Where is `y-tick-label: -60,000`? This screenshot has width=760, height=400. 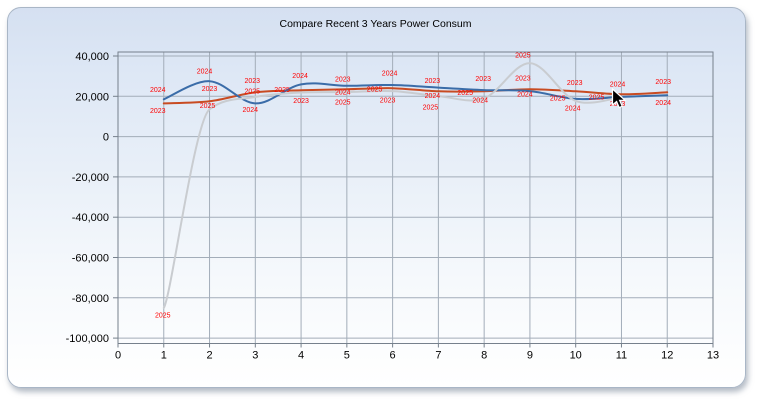
y-tick-label: -60,000 is located at coordinates (90, 259).